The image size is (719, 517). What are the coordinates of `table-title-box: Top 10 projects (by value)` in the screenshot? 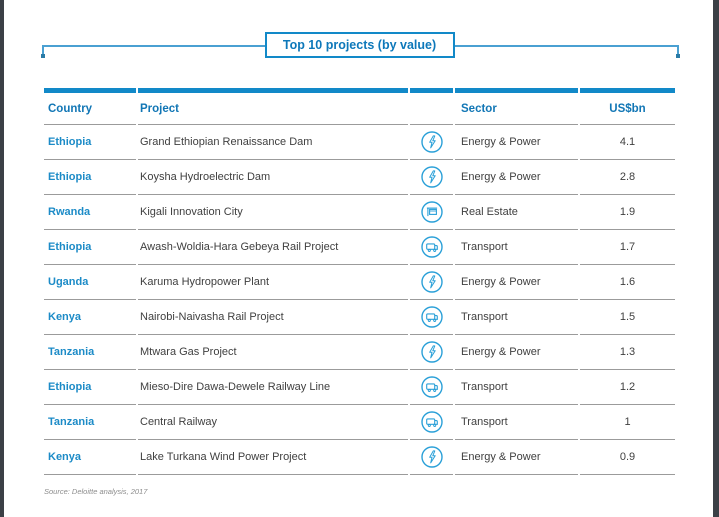 It's located at (359, 45).